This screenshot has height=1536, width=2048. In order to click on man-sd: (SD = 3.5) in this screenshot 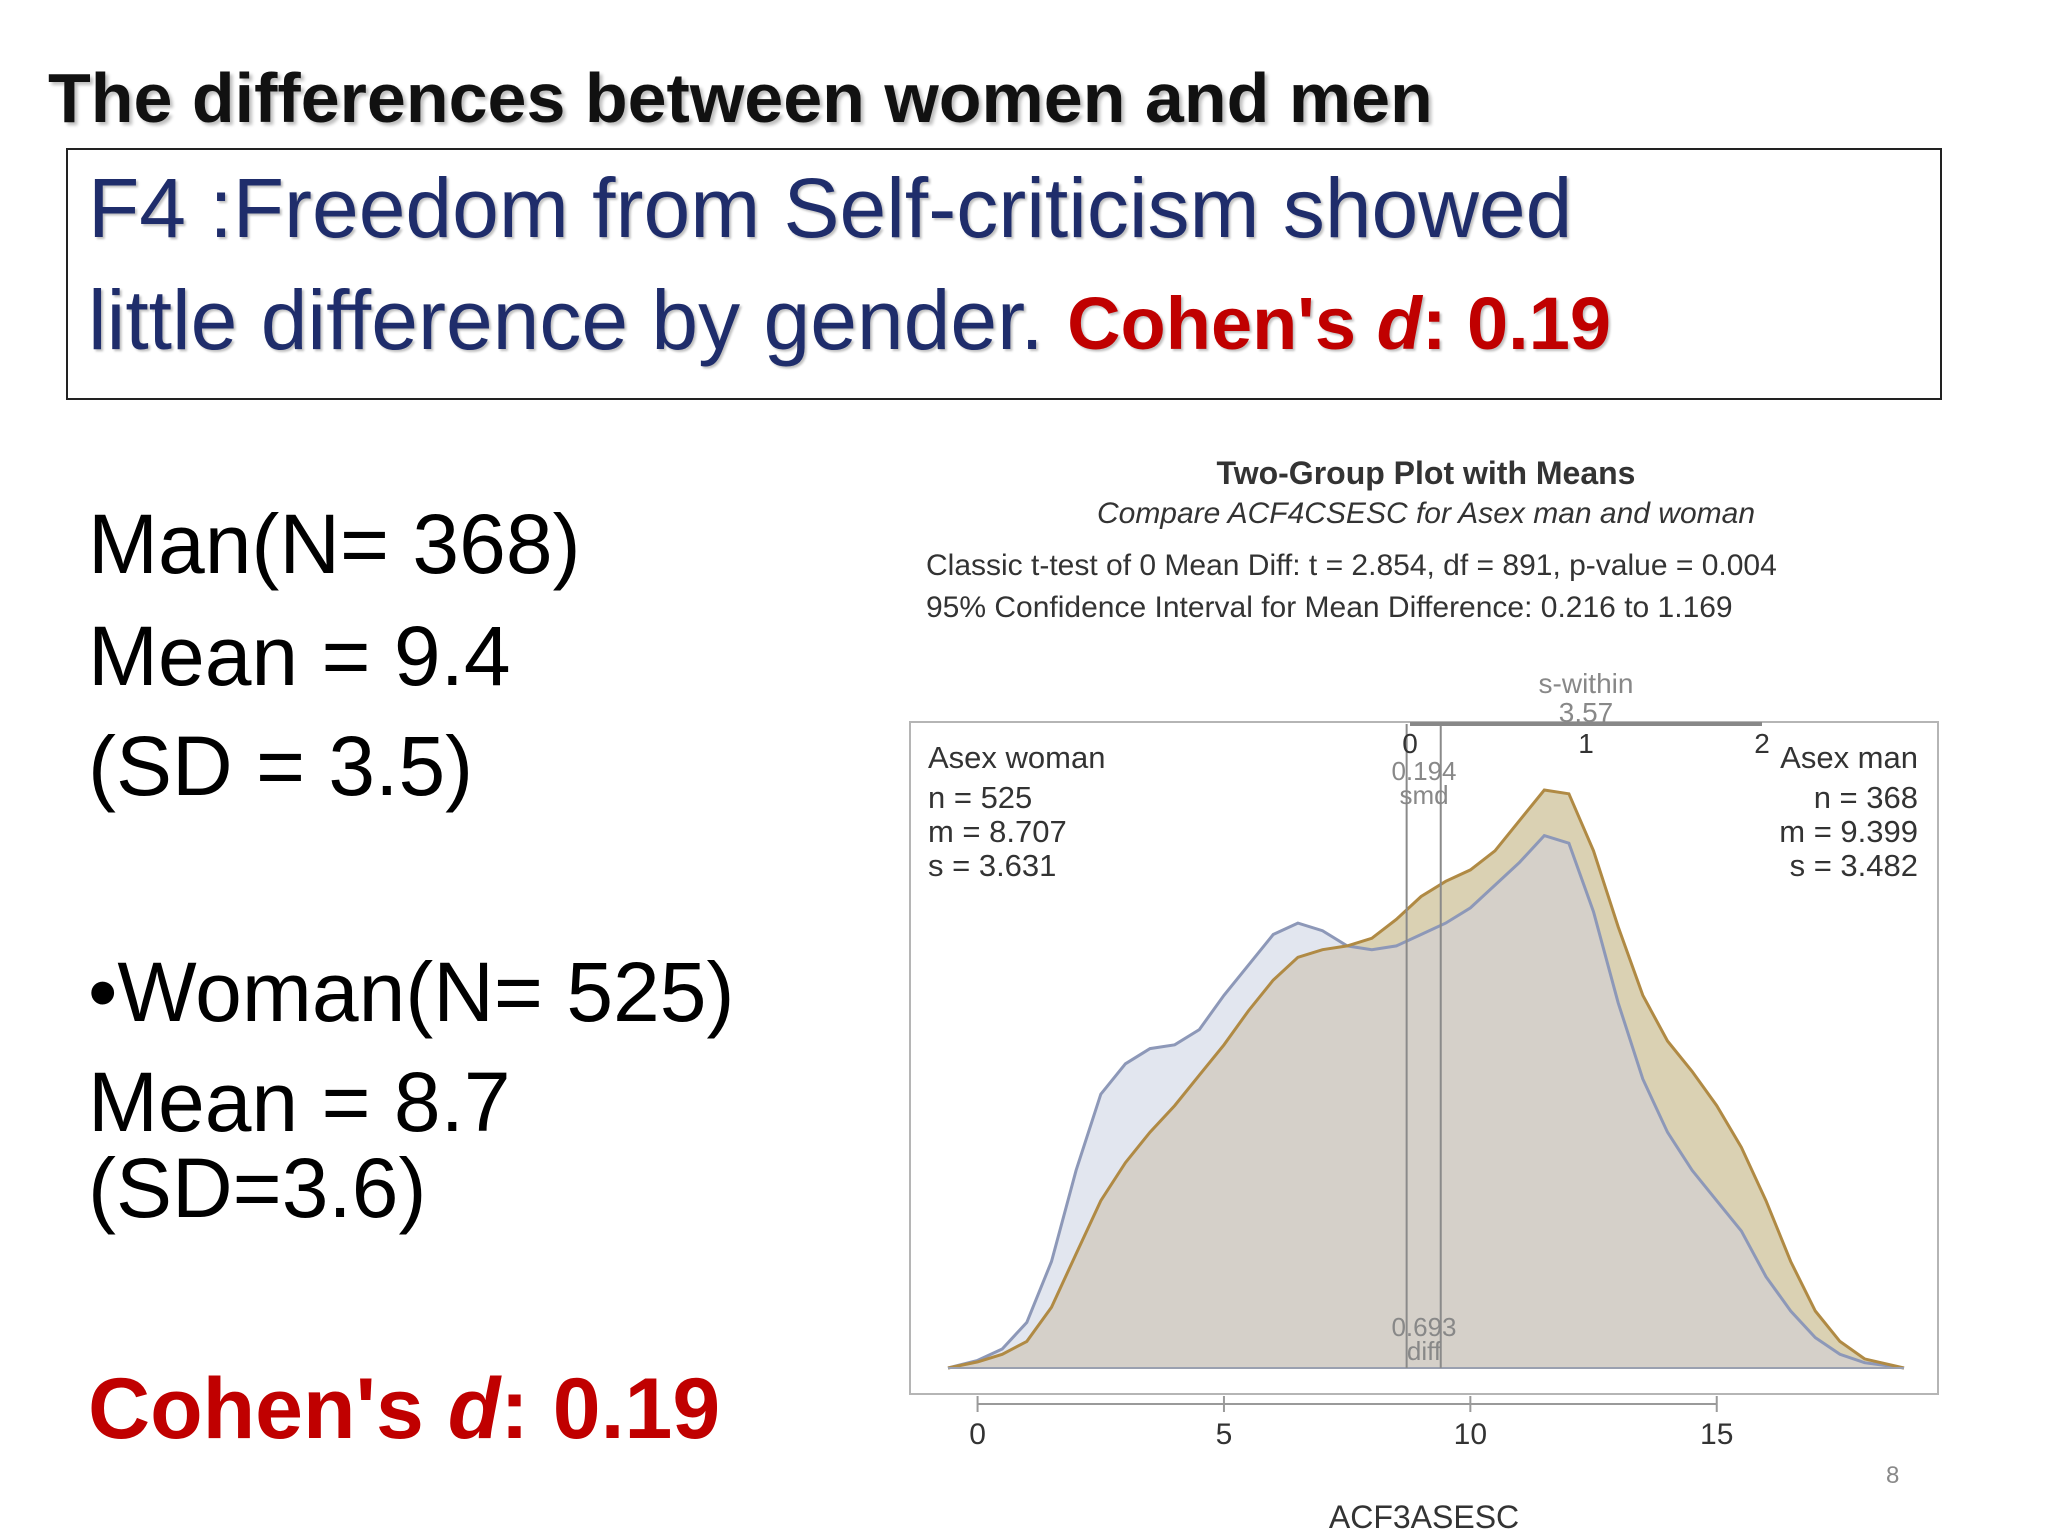, I will do `click(281, 766)`.